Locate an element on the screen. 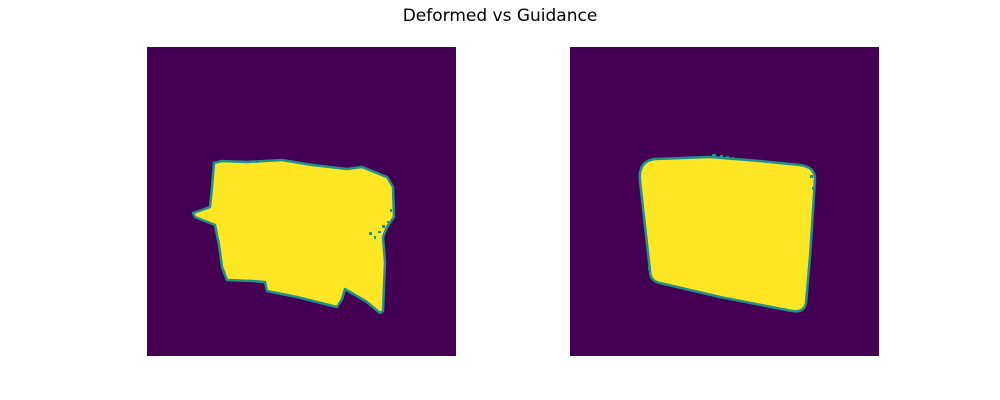 This screenshot has width=1000, height=400. figure-title: Deformed vs Guidance is located at coordinates (500, 16).